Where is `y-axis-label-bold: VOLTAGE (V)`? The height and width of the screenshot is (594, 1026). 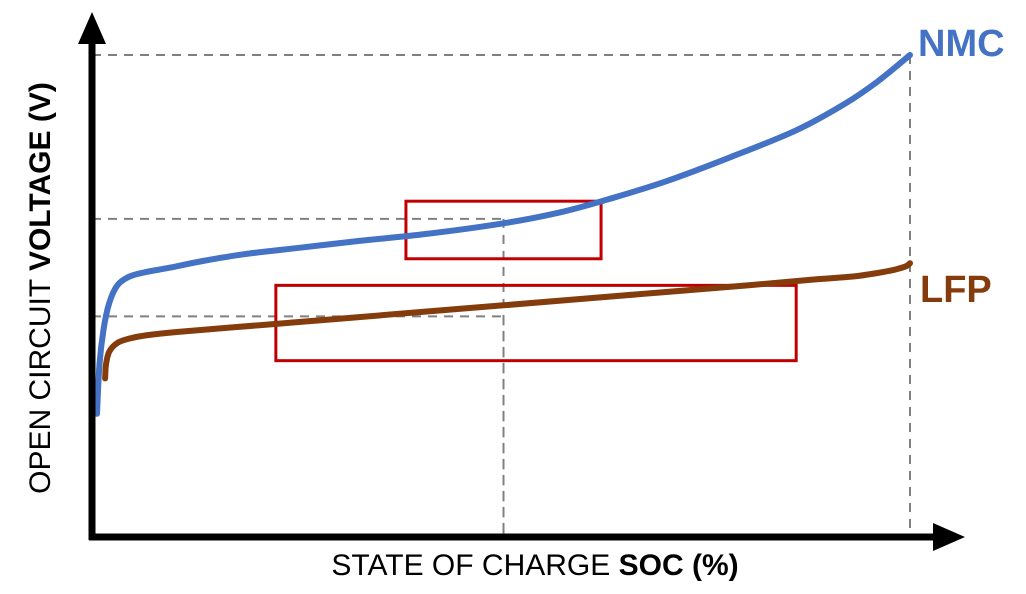 y-axis-label-bold: VOLTAGE (V) is located at coordinates (40, 176).